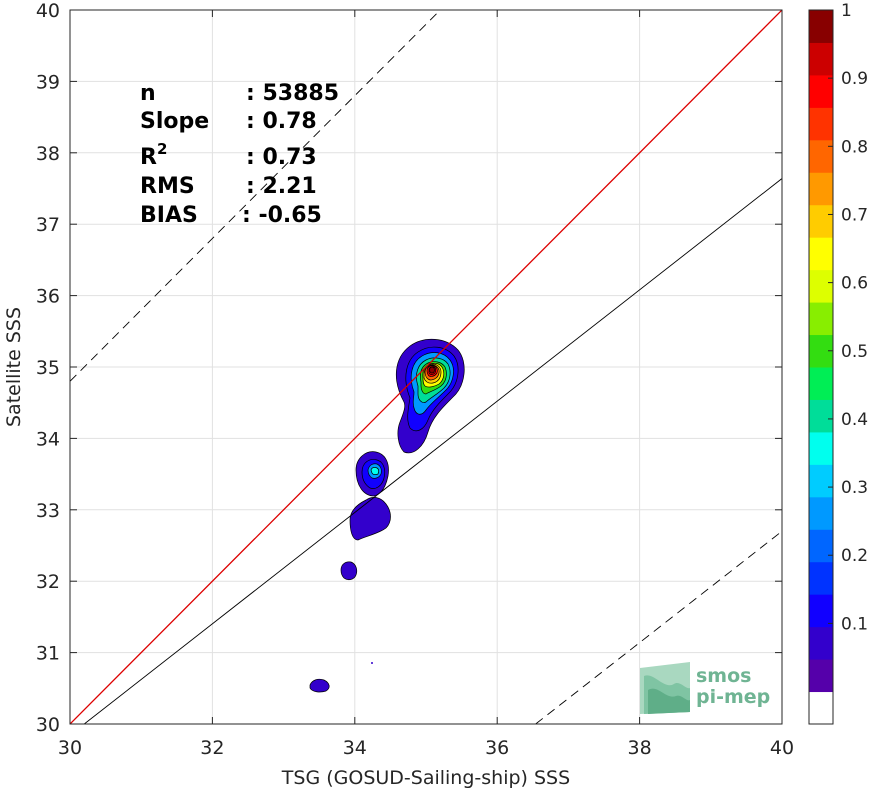 The image size is (874, 792). Describe the element at coordinates (48, 439) in the screenshot. I see `y-tick-label-4: 34` at that location.